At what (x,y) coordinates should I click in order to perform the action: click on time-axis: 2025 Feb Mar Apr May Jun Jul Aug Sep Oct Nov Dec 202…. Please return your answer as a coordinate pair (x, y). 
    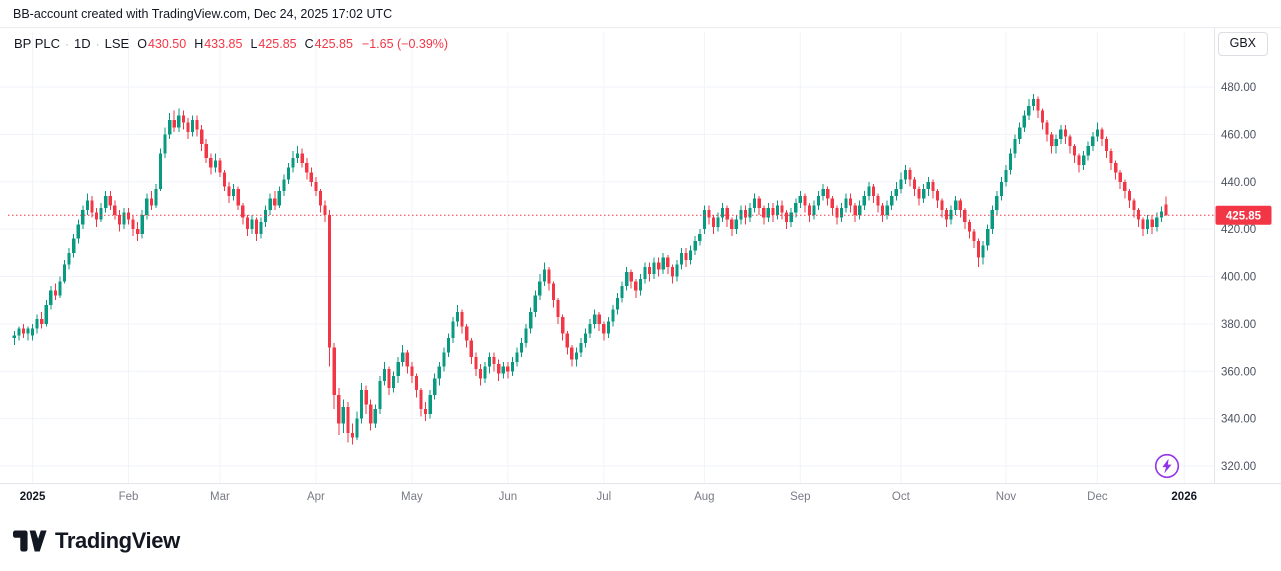
    Looking at the image, I should click on (608, 497).